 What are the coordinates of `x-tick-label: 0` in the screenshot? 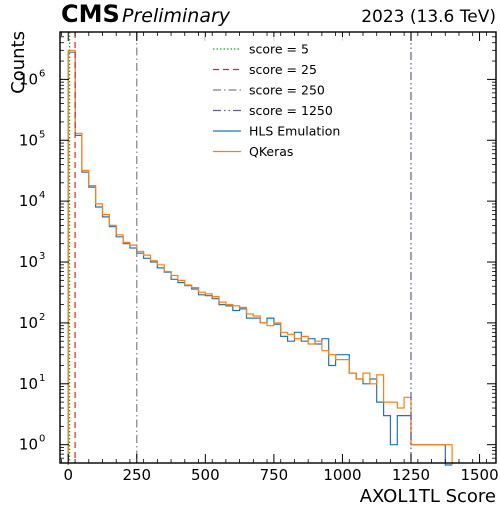 It's located at (68, 475).